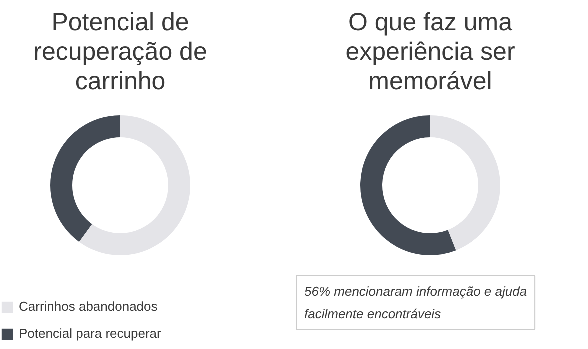  I want to click on text: 56% mencionaram informação e ajuda facilmente encontráveis, so click(416, 303).